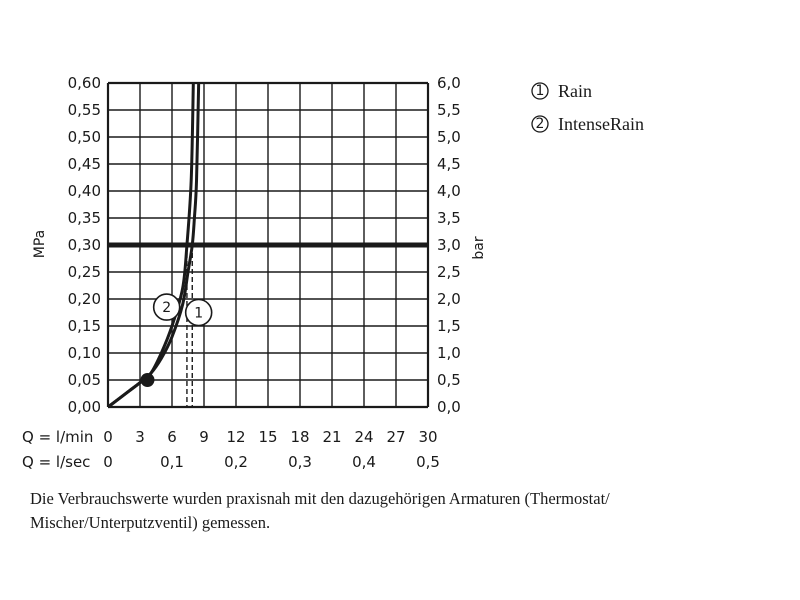 The image size is (800, 600). I want to click on y-right-tick-label: 2,5, so click(449, 272).